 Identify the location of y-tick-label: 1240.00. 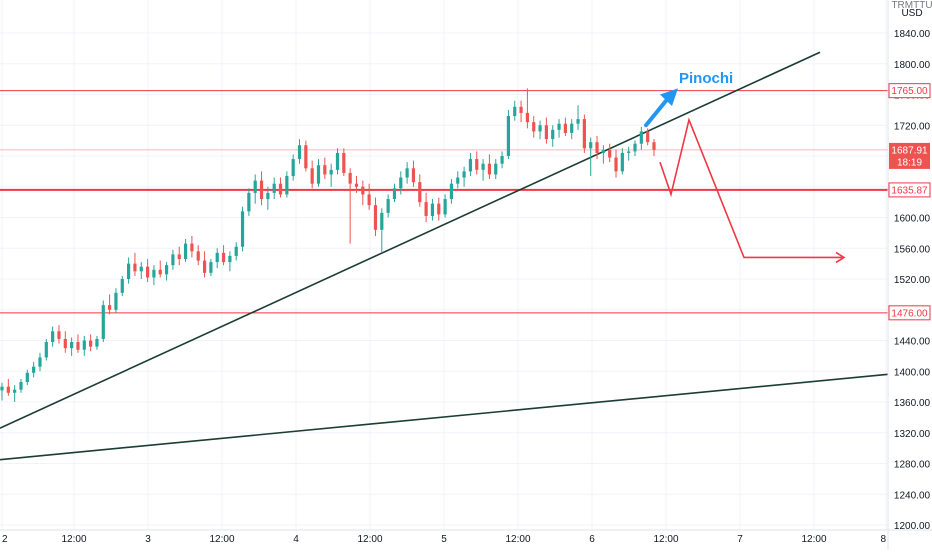
(912, 495).